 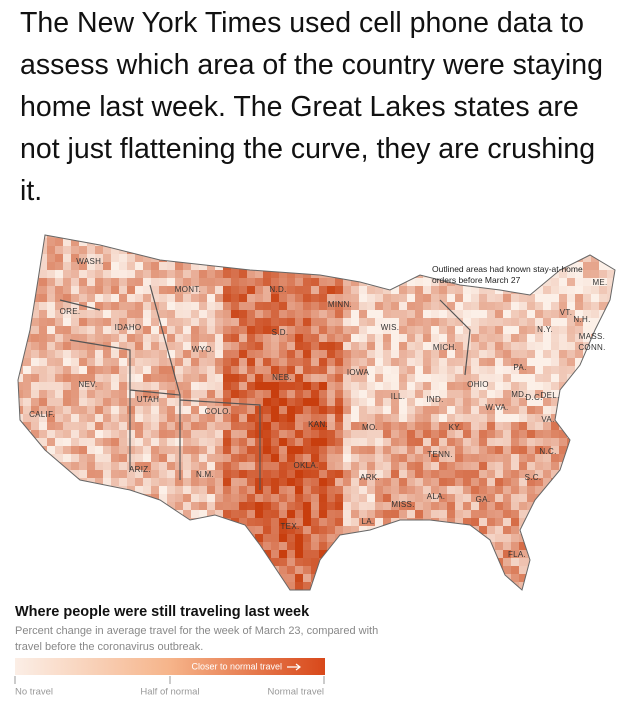 I want to click on state-label: WYO., so click(x=203, y=349).